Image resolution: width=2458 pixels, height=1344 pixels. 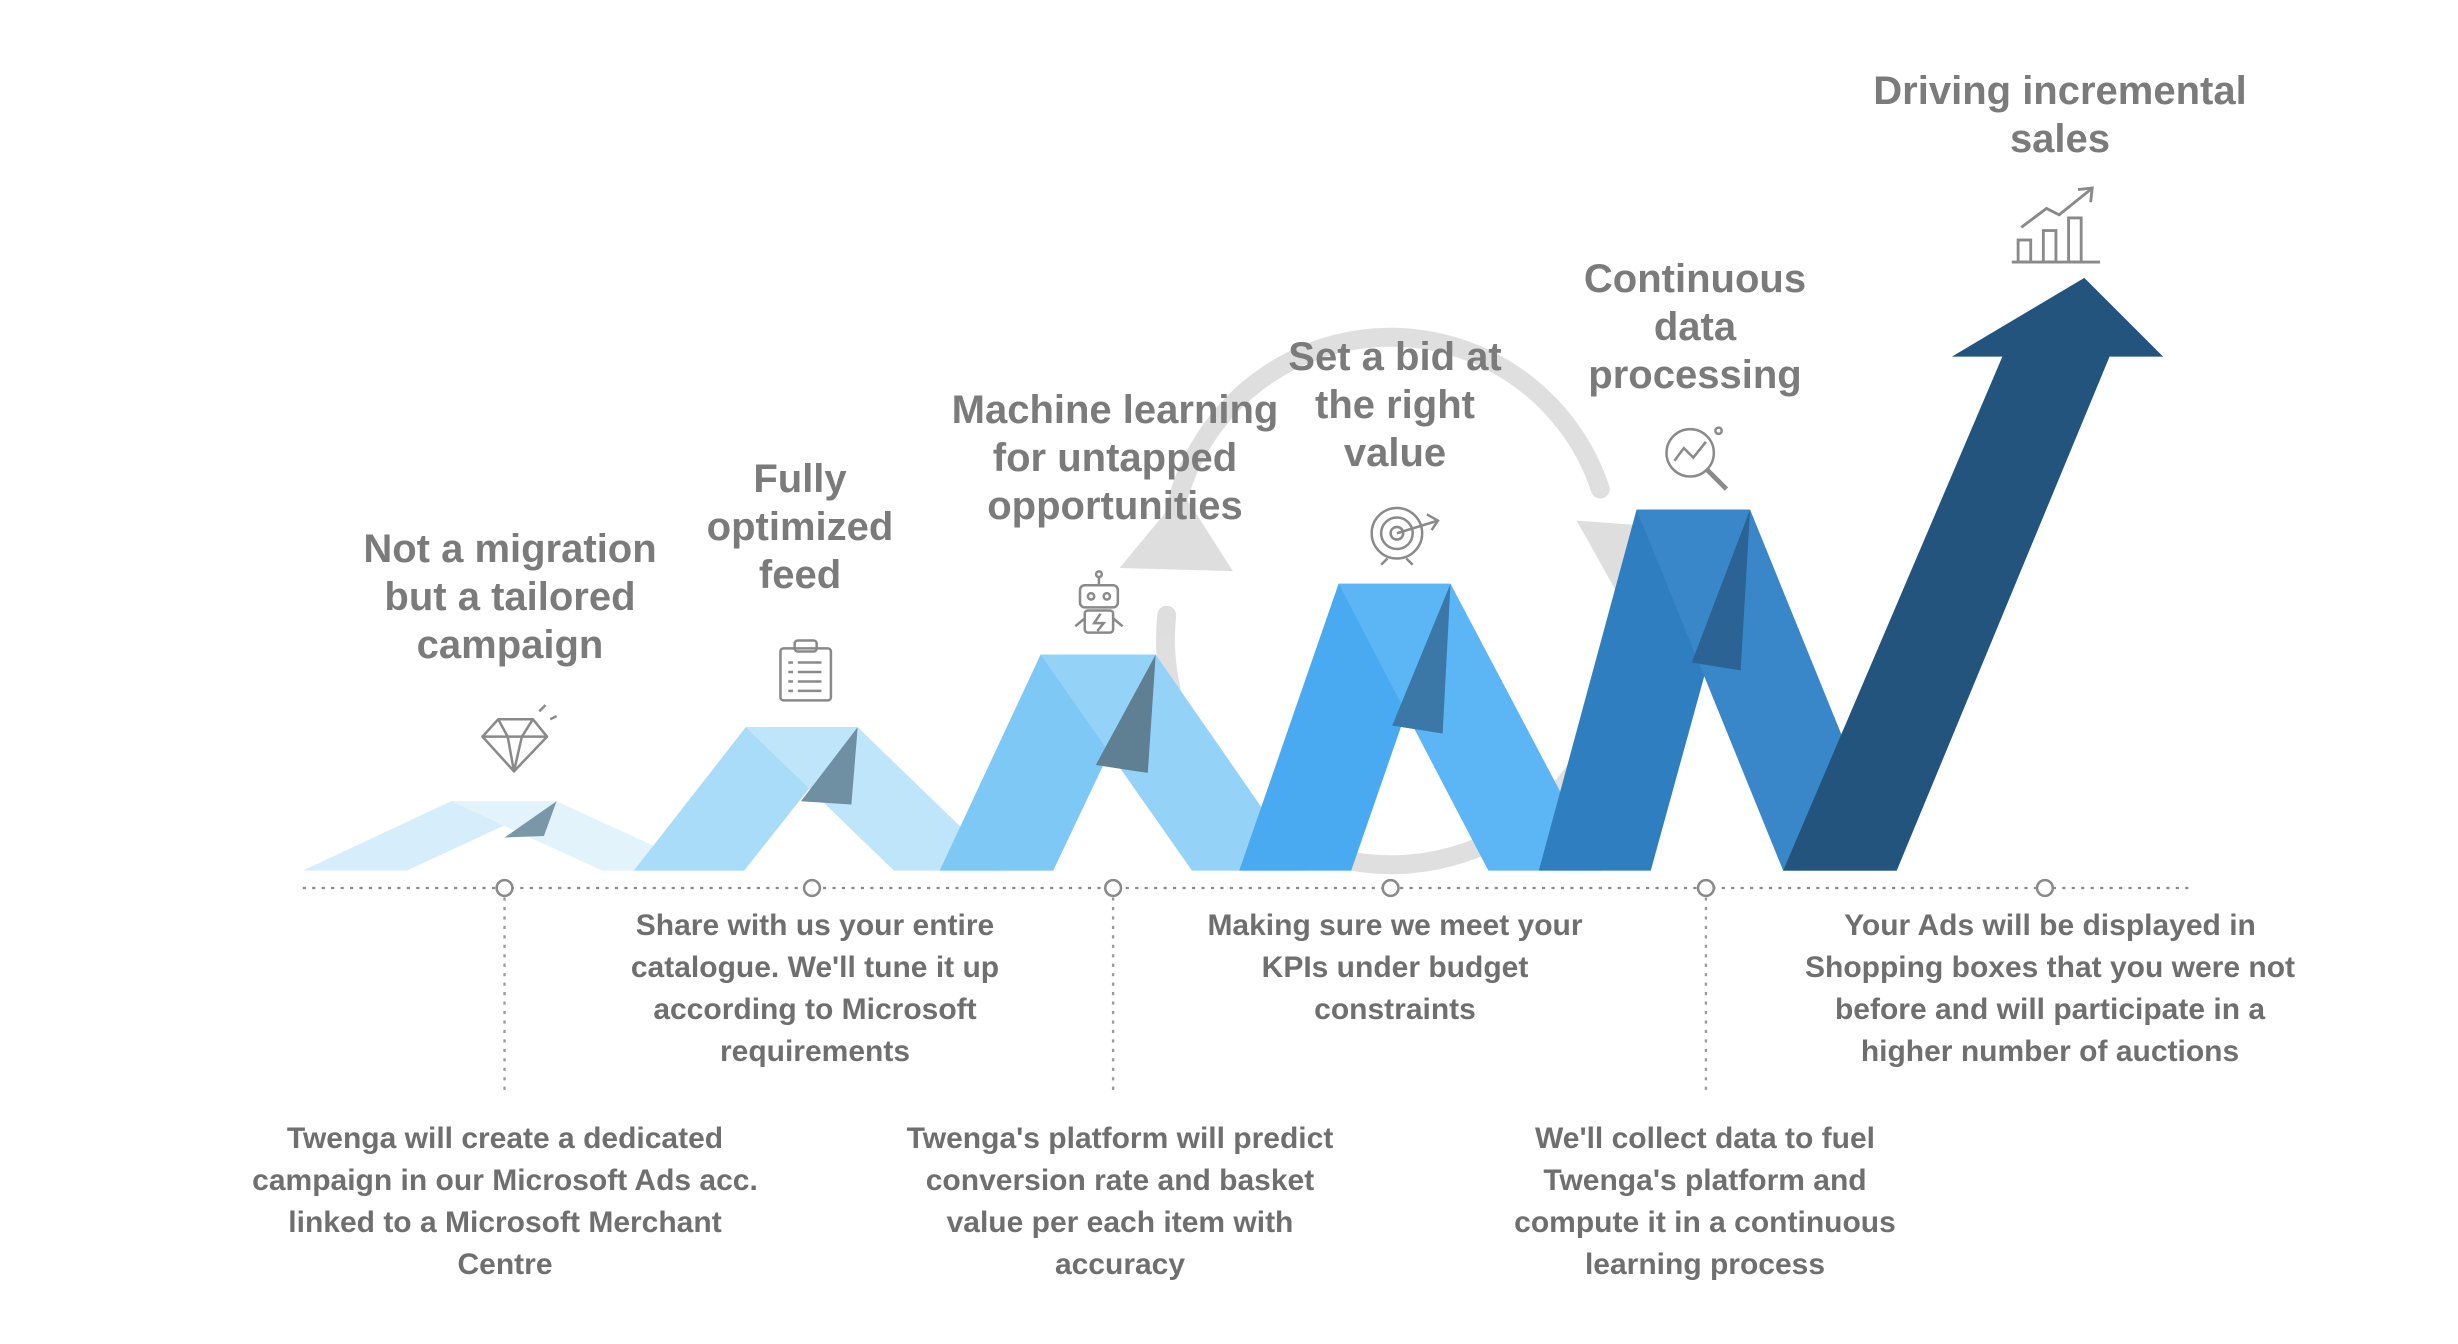 What do you see at coordinates (800, 527) in the screenshot?
I see `step-2-title: Fully optimized feed` at bounding box center [800, 527].